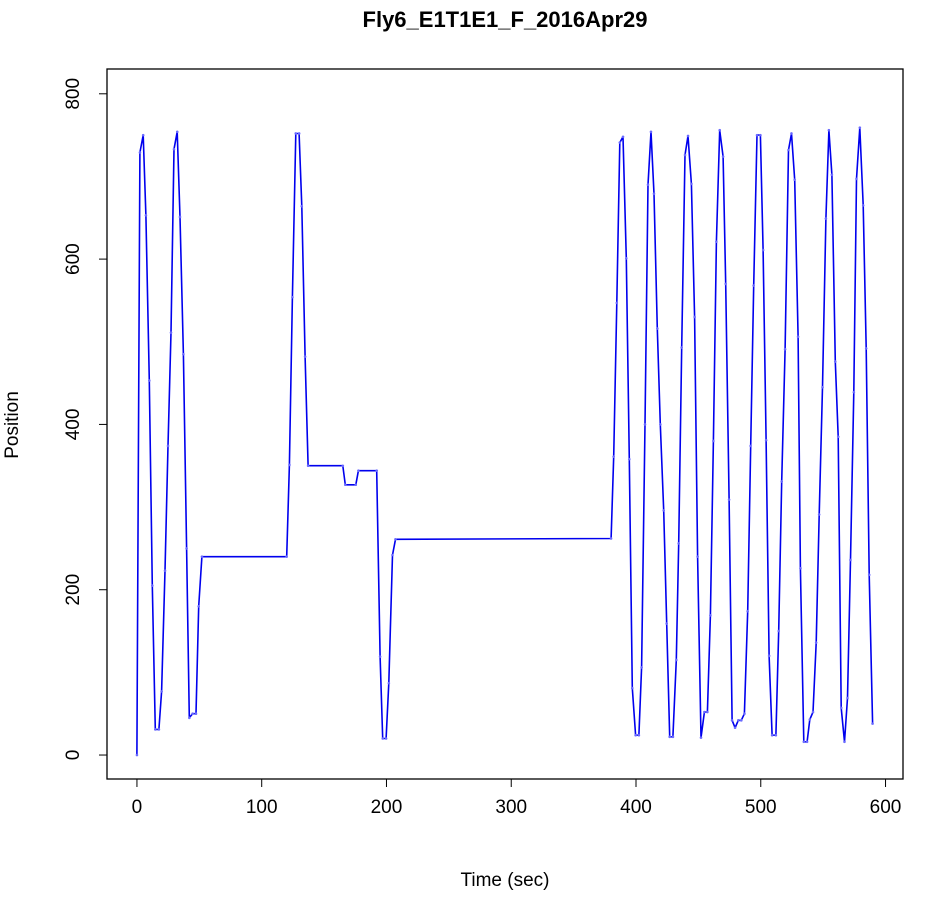 The image size is (948, 899). What do you see at coordinates (73, 94) in the screenshot?
I see `y-tick-label: 800` at bounding box center [73, 94].